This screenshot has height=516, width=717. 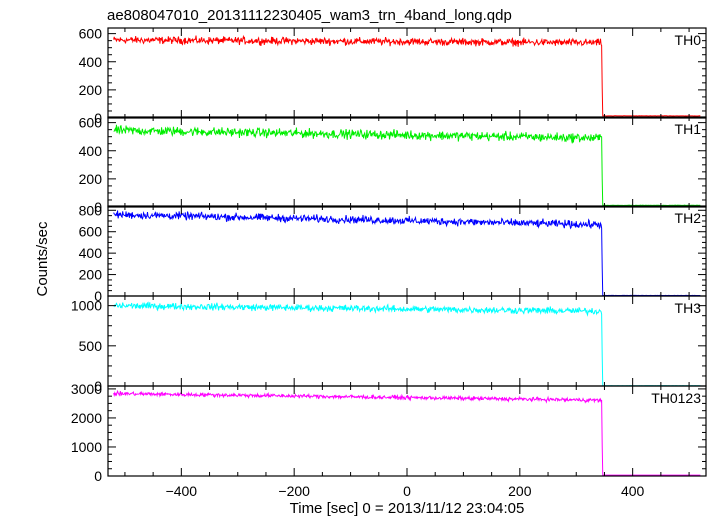 I want to click on y-tick-label: 800, so click(x=91, y=210).